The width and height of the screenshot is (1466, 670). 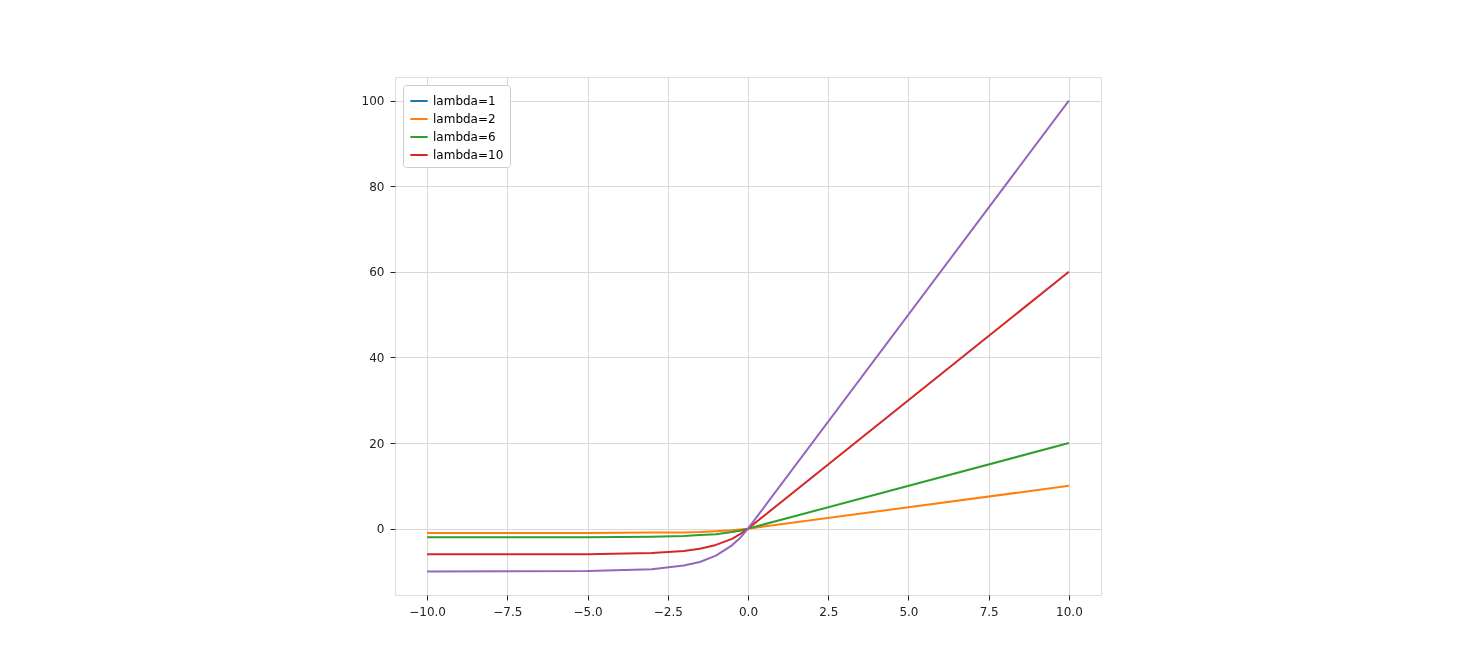 I want to click on y-tick-label: 20, so click(x=377, y=443).